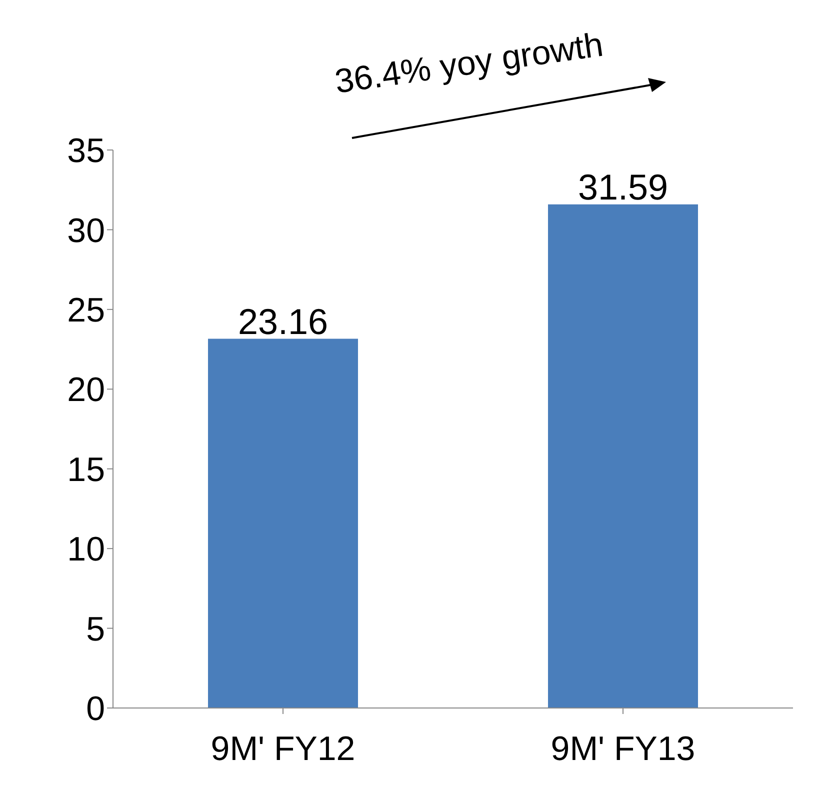 The height and width of the screenshot is (808, 821). Describe the element at coordinates (95, 629) in the screenshot. I see `y-tick-label: 5` at that location.